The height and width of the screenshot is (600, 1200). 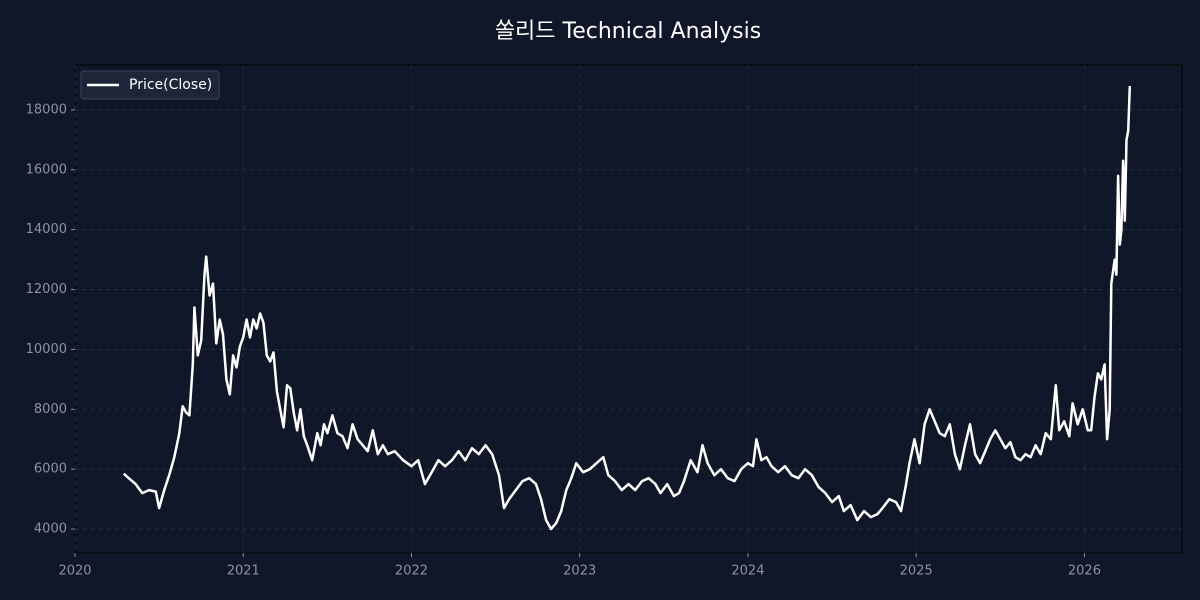 What do you see at coordinates (916, 571) in the screenshot?
I see `x-tick-label: 2025` at bounding box center [916, 571].